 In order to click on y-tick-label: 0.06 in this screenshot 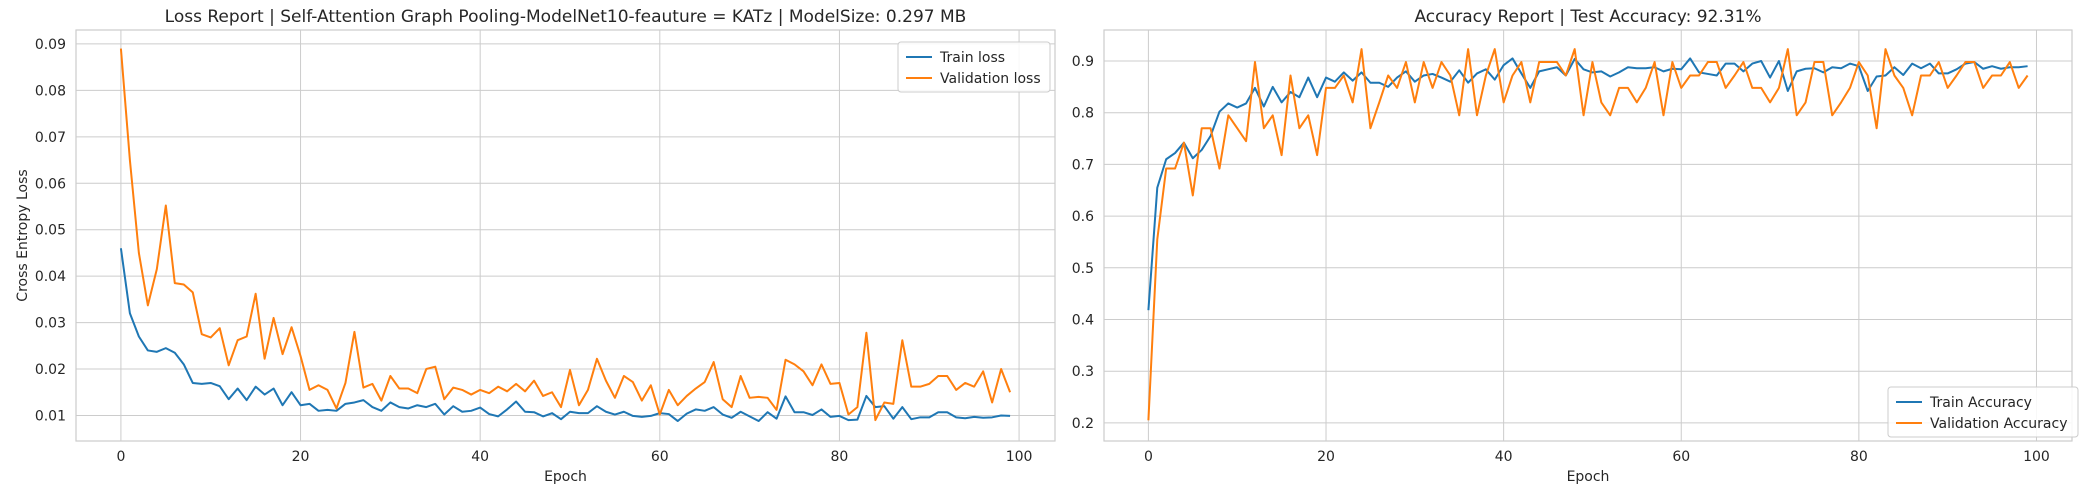, I will do `click(50, 184)`.